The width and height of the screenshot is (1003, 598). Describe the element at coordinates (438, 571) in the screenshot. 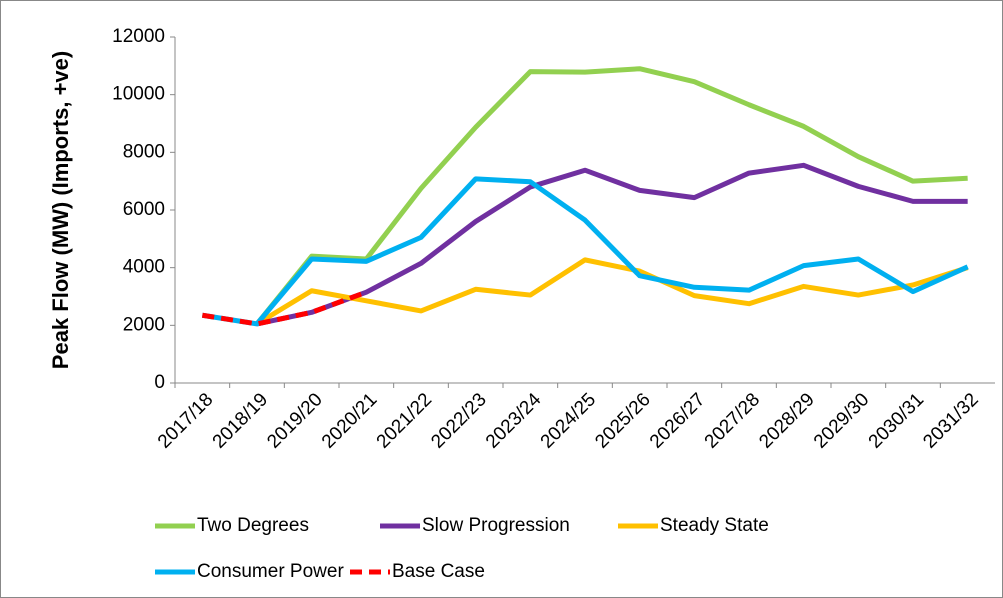

I see `legend-label: Base Case` at that location.